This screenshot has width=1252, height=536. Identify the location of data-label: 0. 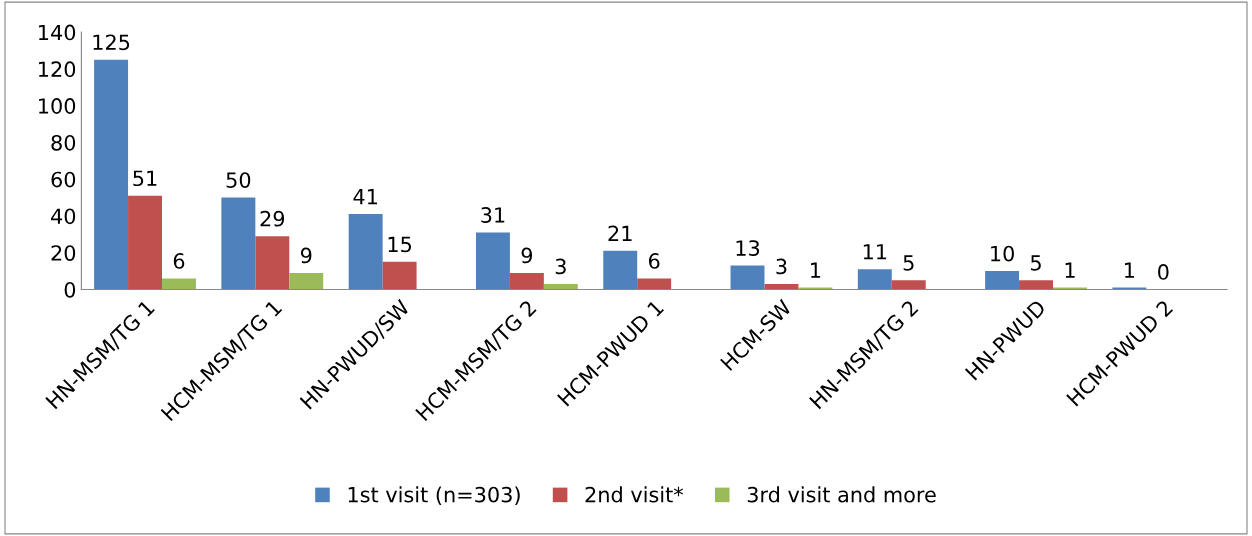
(1163, 272).